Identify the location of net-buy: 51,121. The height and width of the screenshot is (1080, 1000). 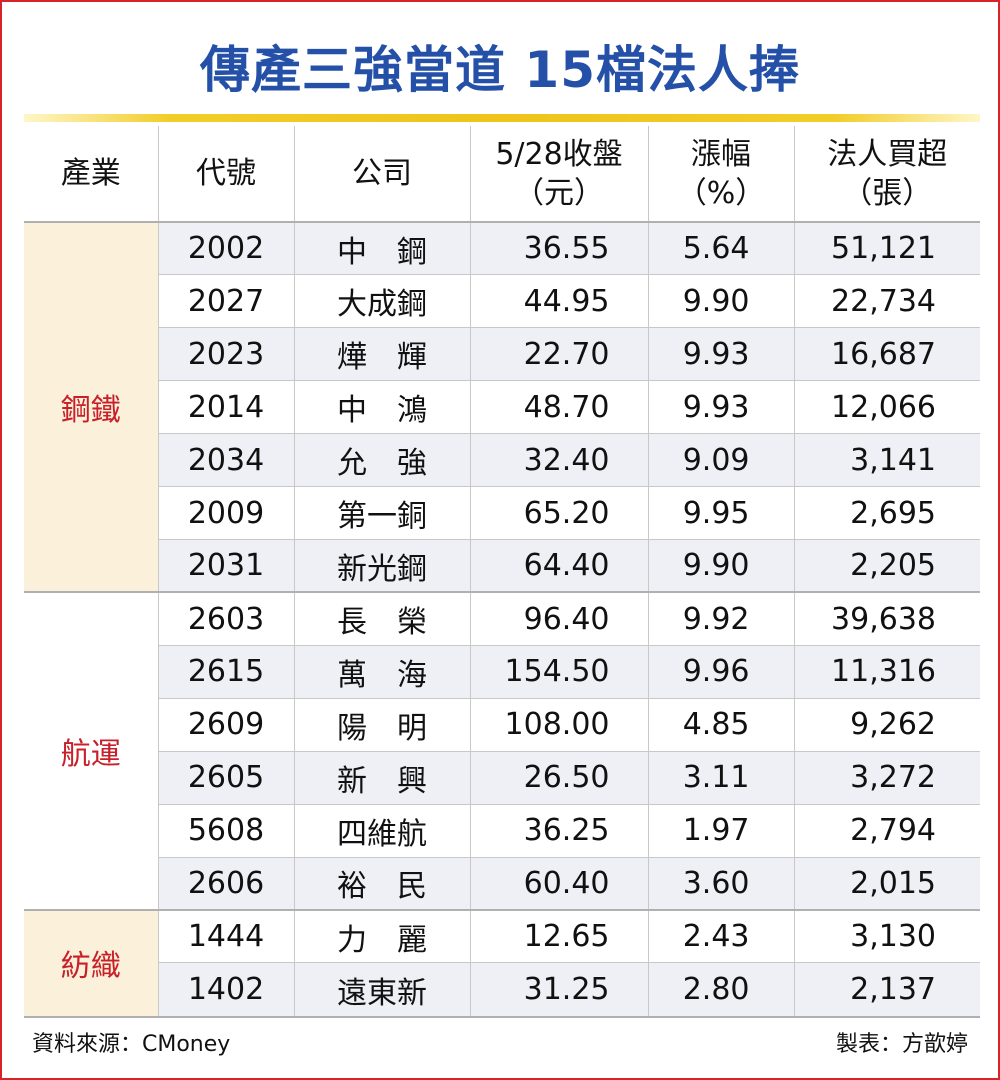
(886, 248).